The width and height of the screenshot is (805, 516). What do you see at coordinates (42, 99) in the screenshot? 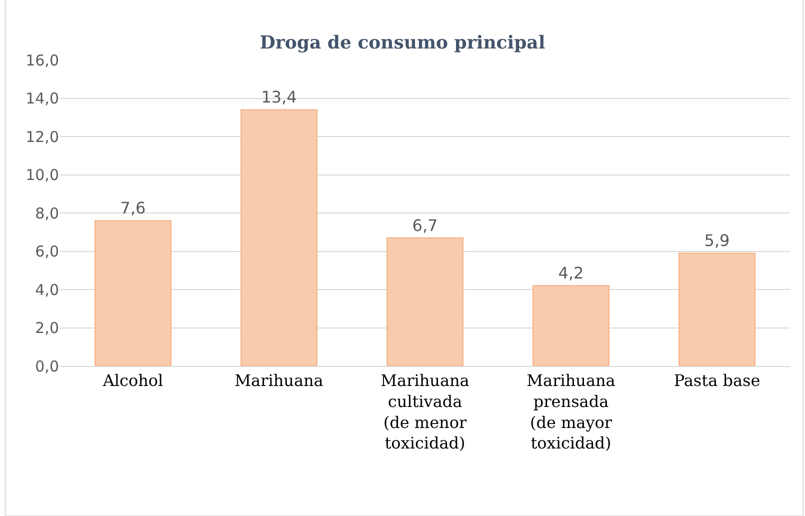
I see `y-tick-label: 14,0` at bounding box center [42, 99].